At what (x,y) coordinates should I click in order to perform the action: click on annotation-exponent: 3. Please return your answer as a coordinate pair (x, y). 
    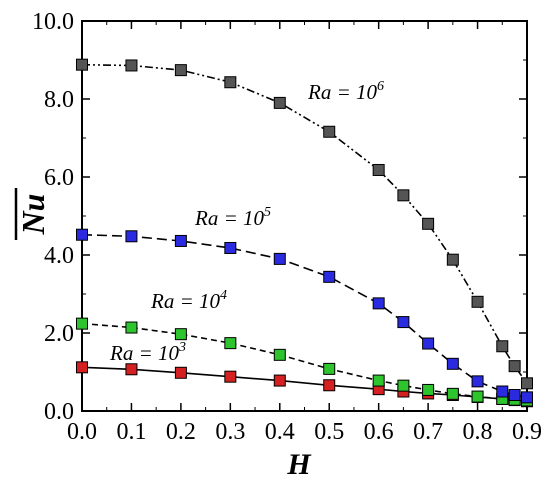
    Looking at the image, I should click on (182, 347).